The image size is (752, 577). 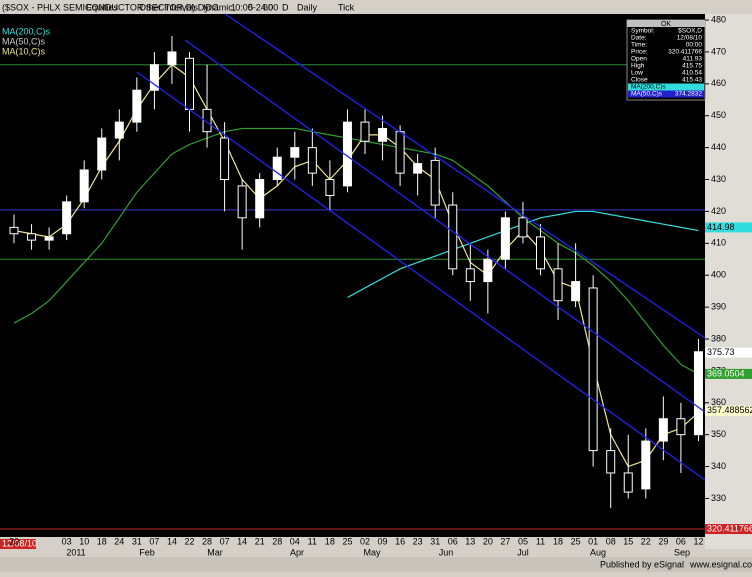 What do you see at coordinates (383, 541) in the screenshot?
I see `x-tick-label: 09` at bounding box center [383, 541].